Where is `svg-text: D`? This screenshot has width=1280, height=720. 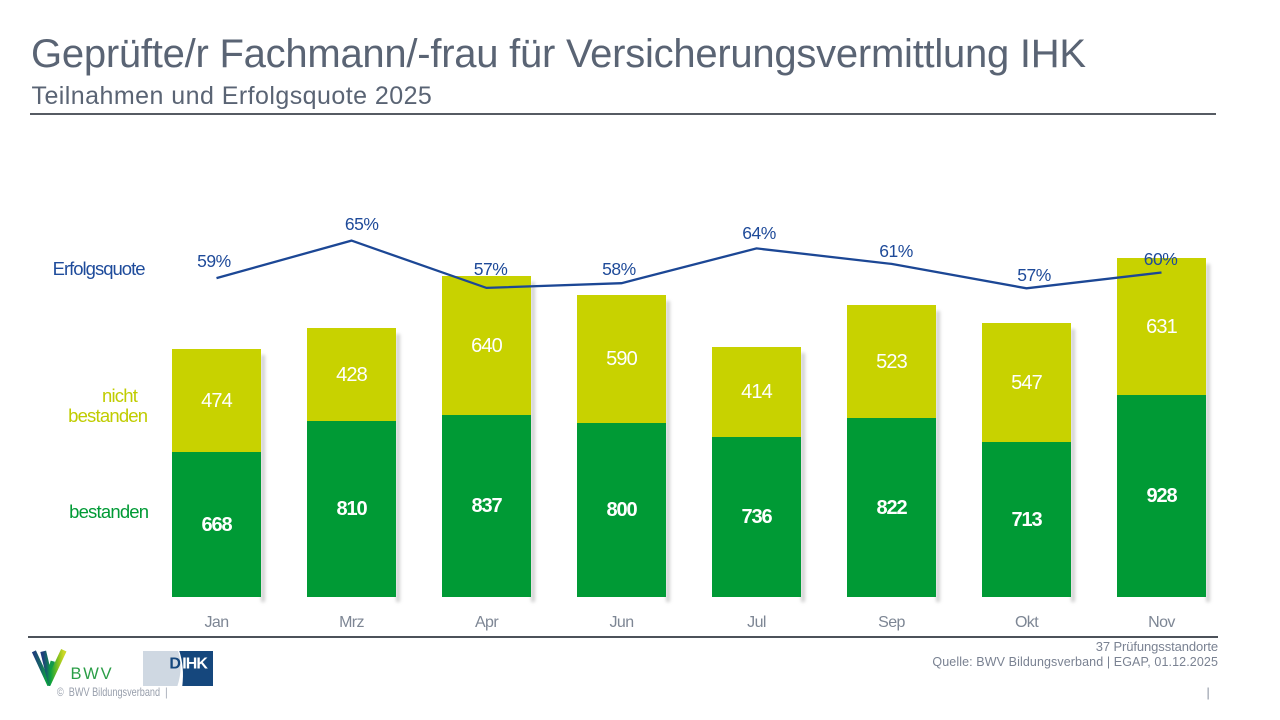 svg-text: D is located at coordinates (174, 664).